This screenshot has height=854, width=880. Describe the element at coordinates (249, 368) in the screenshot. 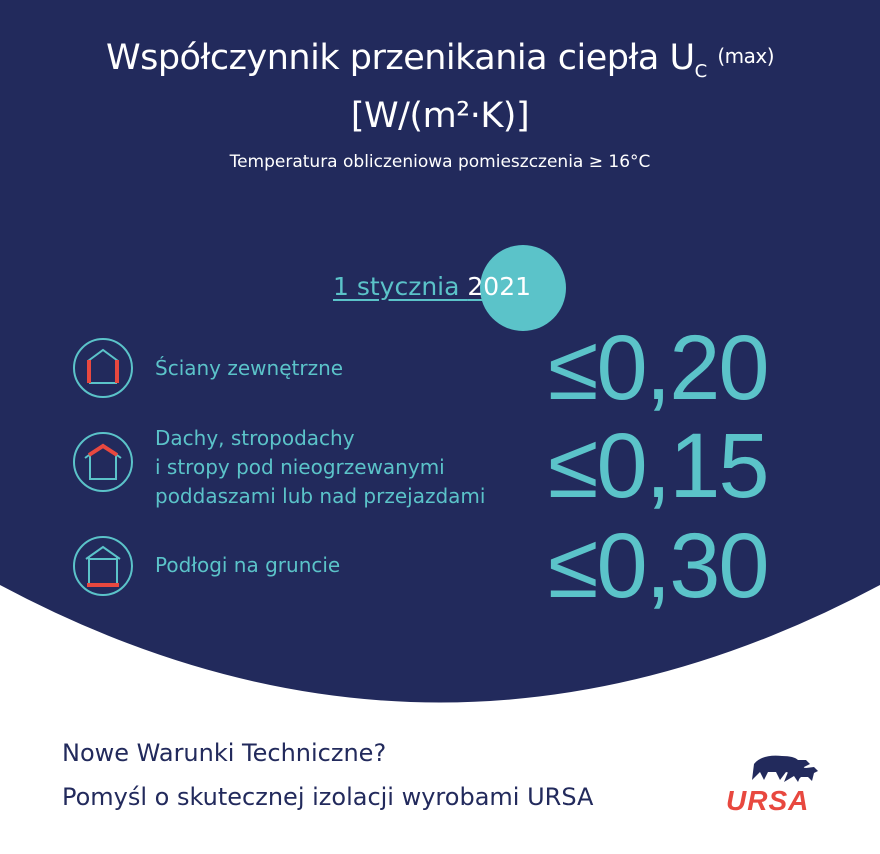

I see `row-label-walls: Ściany zewnętrzne` at that location.